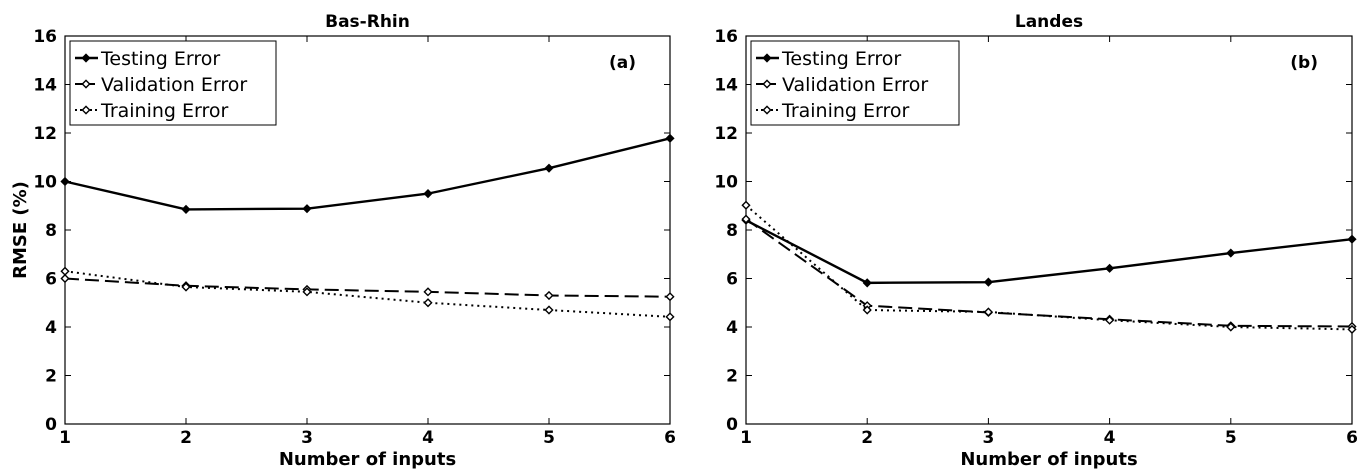 The width and height of the screenshot is (1357, 474). I want to click on panel-2-y-tick-label: 6, so click(732, 280).